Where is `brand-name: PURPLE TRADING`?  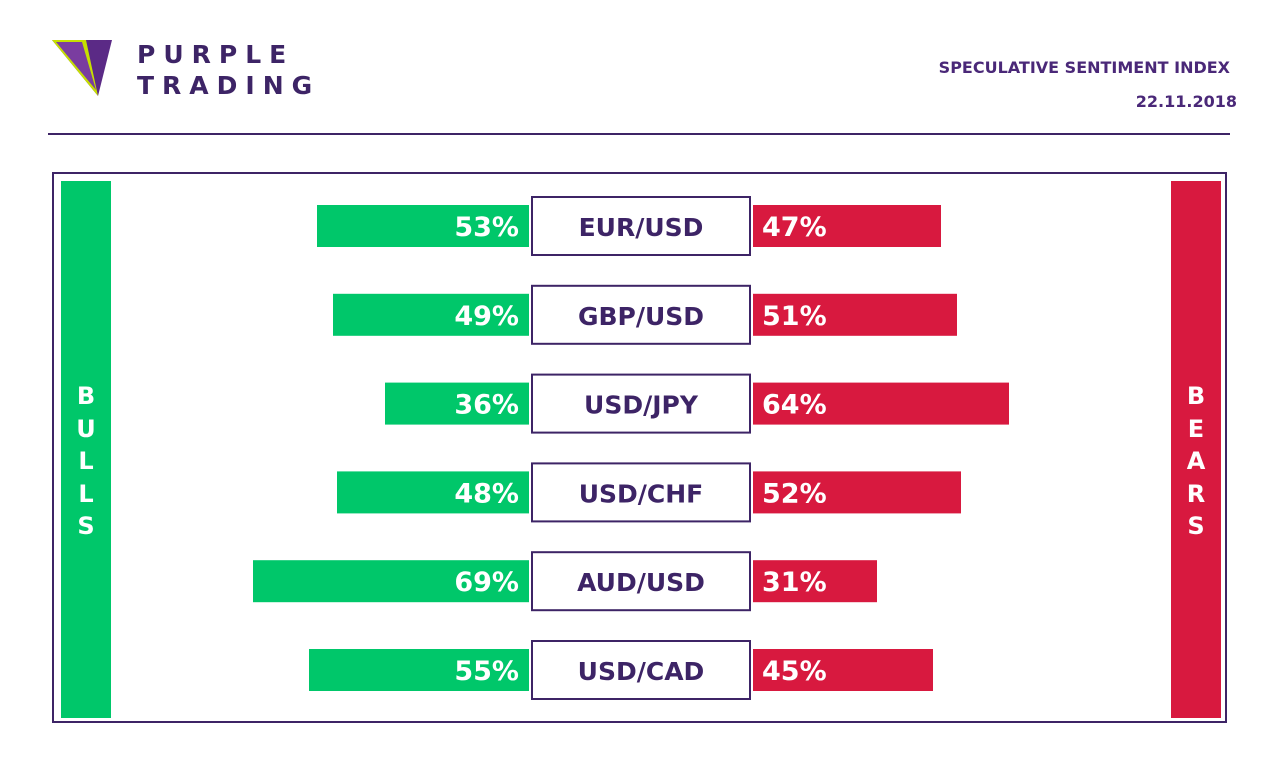 brand-name: PURPLE TRADING is located at coordinates (228, 71).